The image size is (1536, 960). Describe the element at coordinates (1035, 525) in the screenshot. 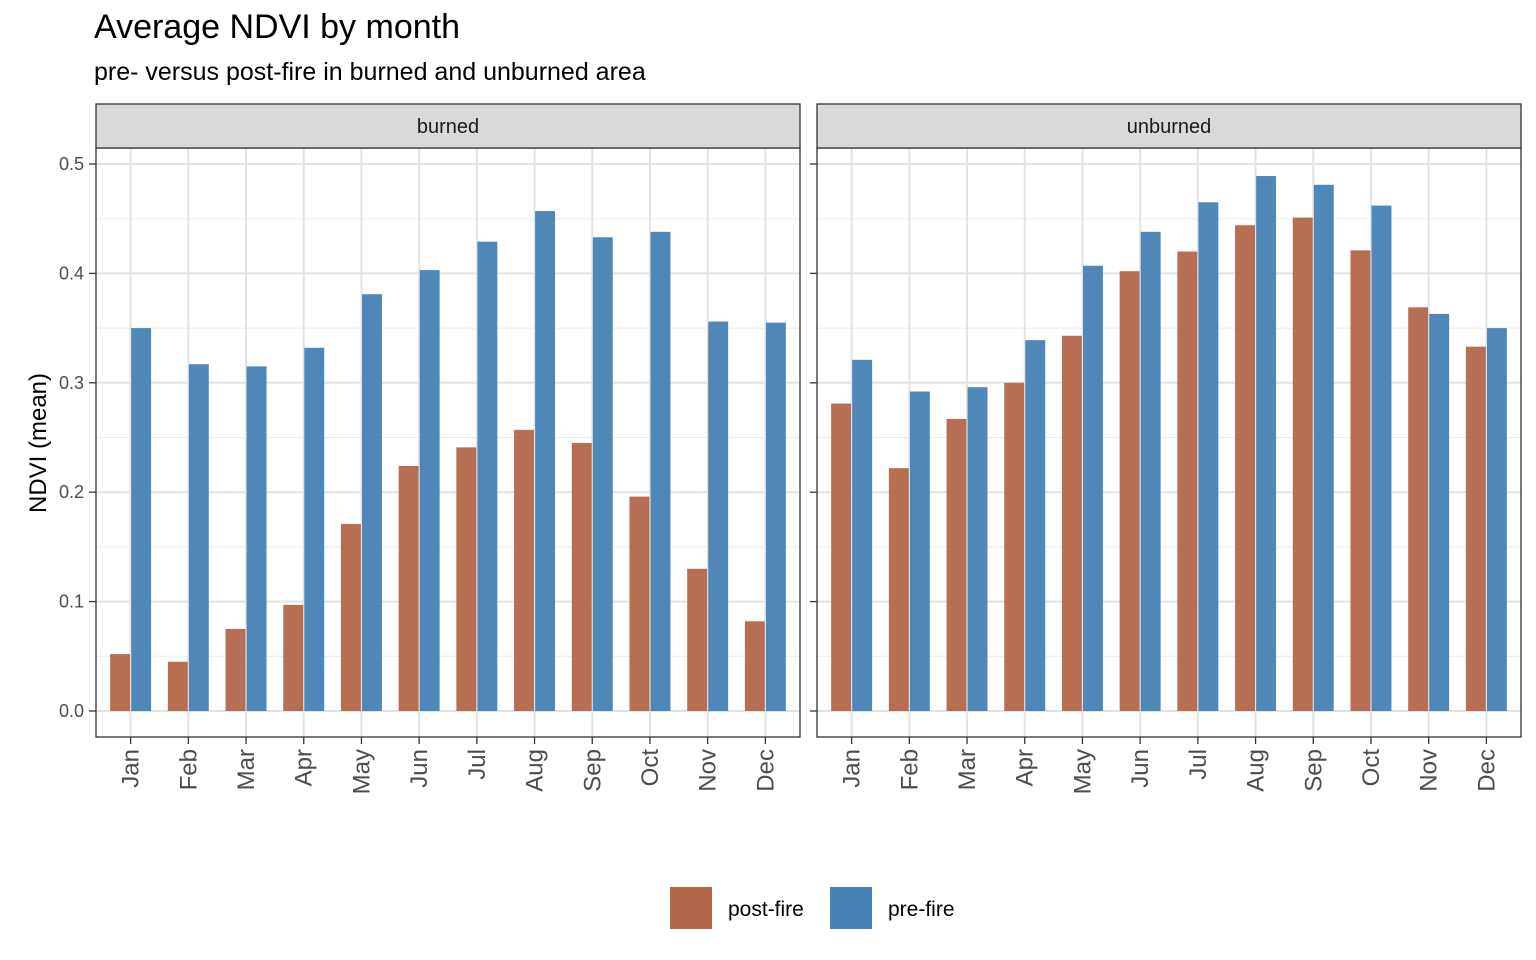

I see `bar-unburned-pre-fire-Apr` at that location.